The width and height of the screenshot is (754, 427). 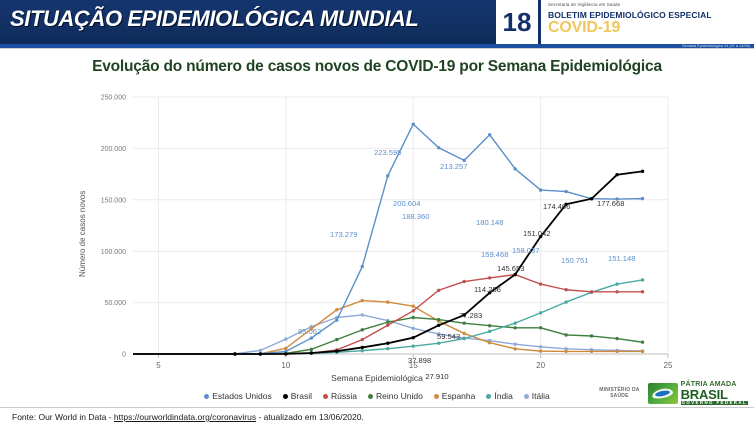 What do you see at coordinates (536, 233) in the screenshot?
I see `data-label: 151.042` at bounding box center [536, 233].